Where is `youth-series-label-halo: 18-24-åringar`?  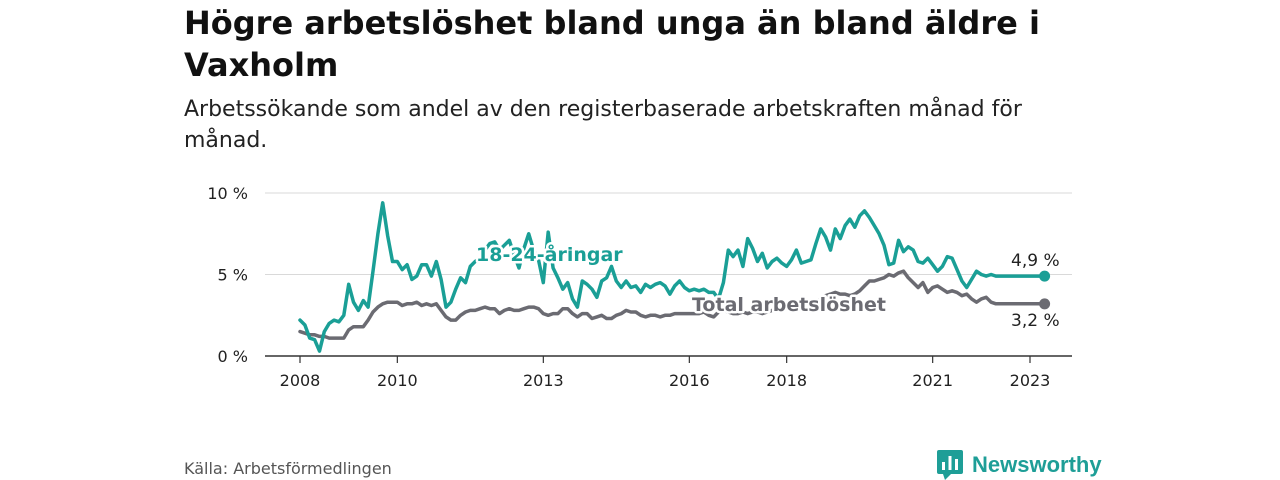 youth-series-label-halo: 18-24-åringar is located at coordinates (549, 254).